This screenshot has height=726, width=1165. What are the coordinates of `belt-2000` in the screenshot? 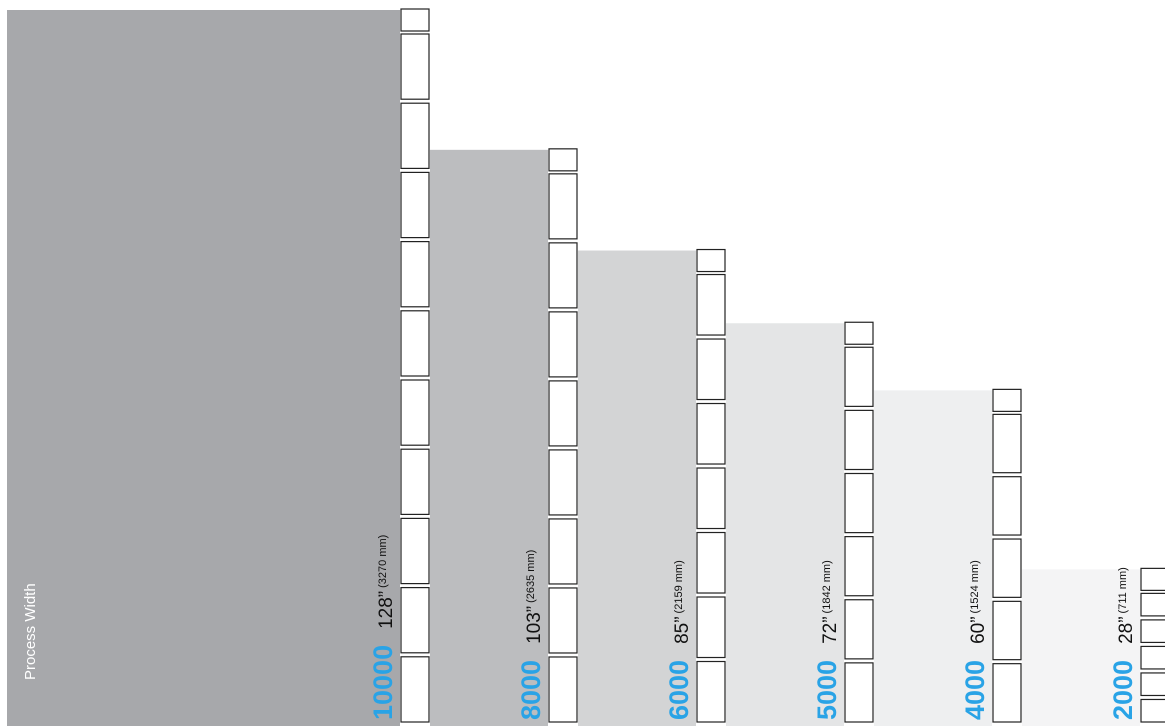 It's located at (1152, 645).